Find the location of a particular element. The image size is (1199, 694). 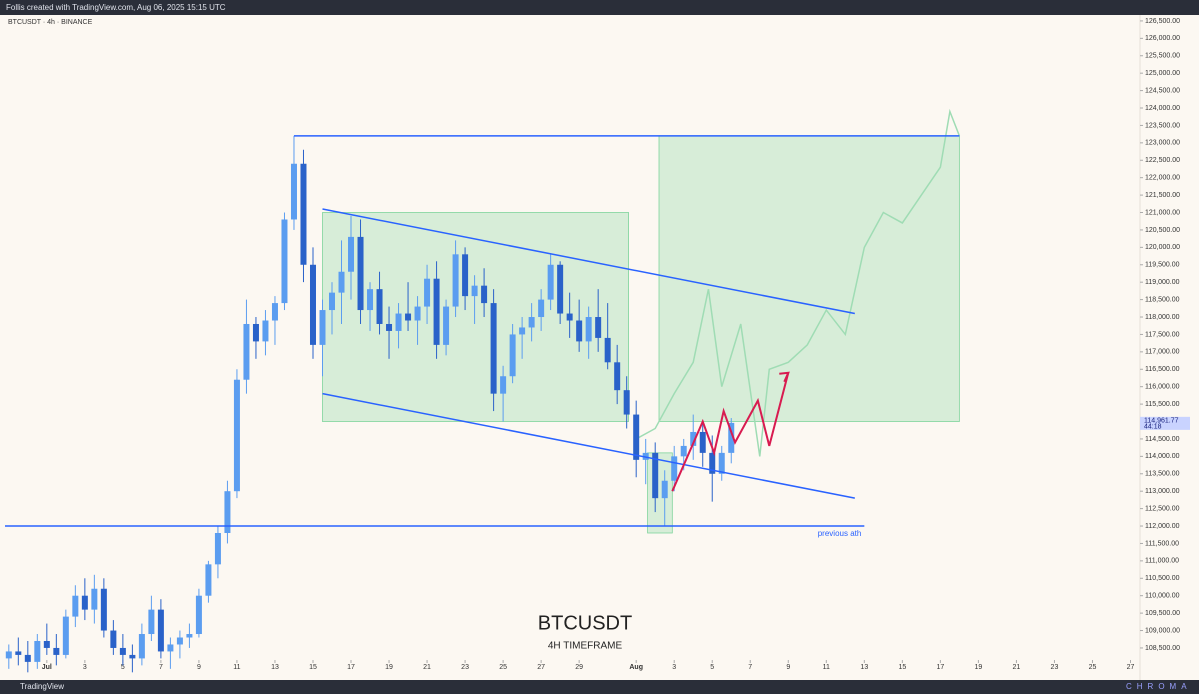

x-tick-label: 5 is located at coordinates (123, 667).